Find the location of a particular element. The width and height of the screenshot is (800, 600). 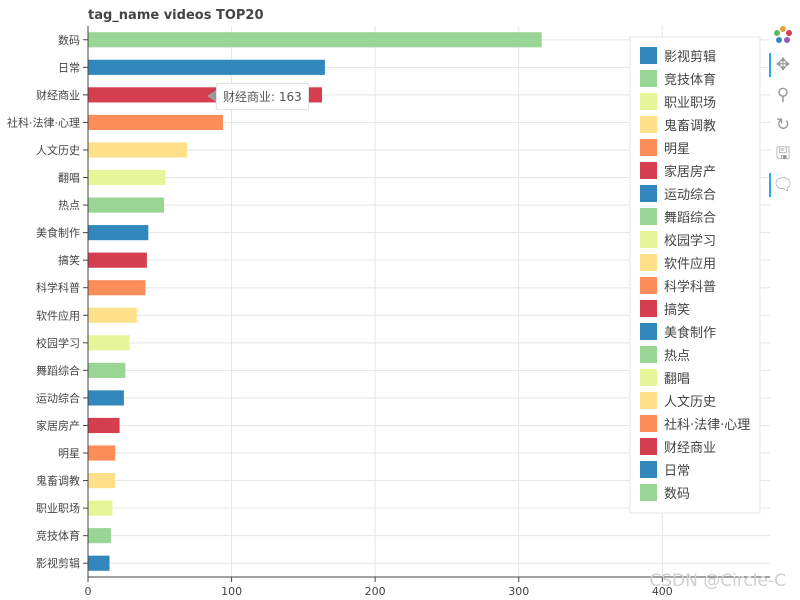

y-tick-label: 美食制作 is located at coordinates (58, 233).